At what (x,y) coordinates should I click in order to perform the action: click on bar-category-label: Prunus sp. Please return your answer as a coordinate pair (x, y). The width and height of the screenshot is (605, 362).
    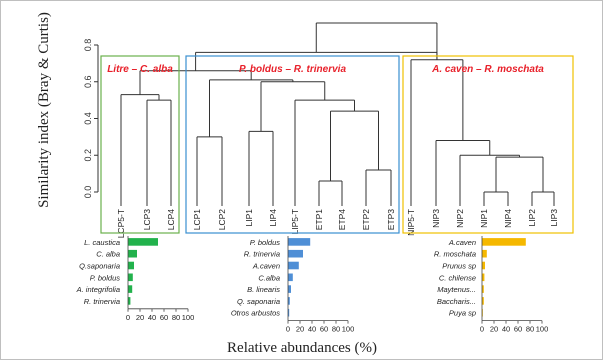
    Looking at the image, I should click on (459, 266).